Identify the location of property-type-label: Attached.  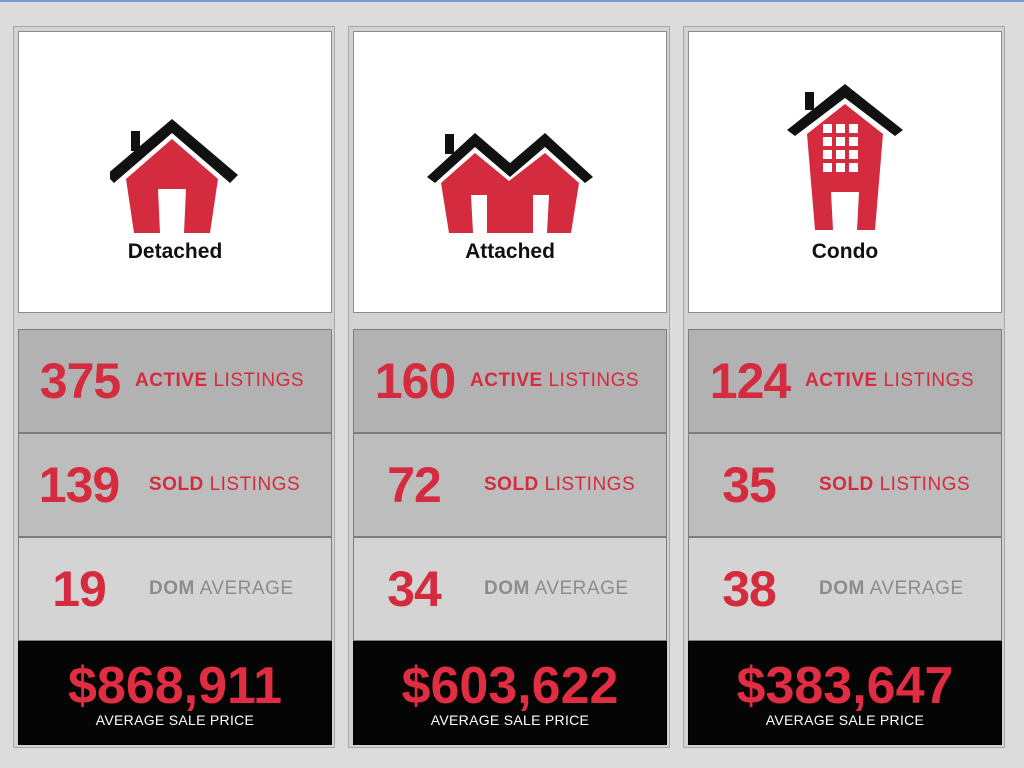
(510, 251).